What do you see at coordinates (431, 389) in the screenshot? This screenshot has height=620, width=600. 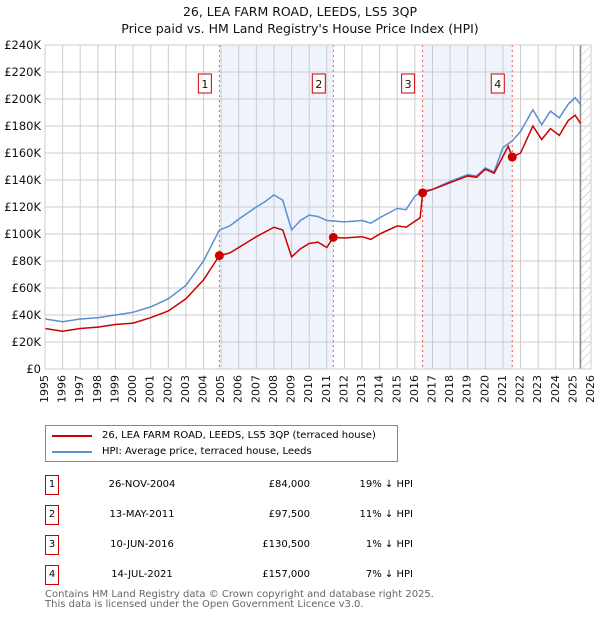 I see `x-tick-label: 2017` at bounding box center [431, 389].